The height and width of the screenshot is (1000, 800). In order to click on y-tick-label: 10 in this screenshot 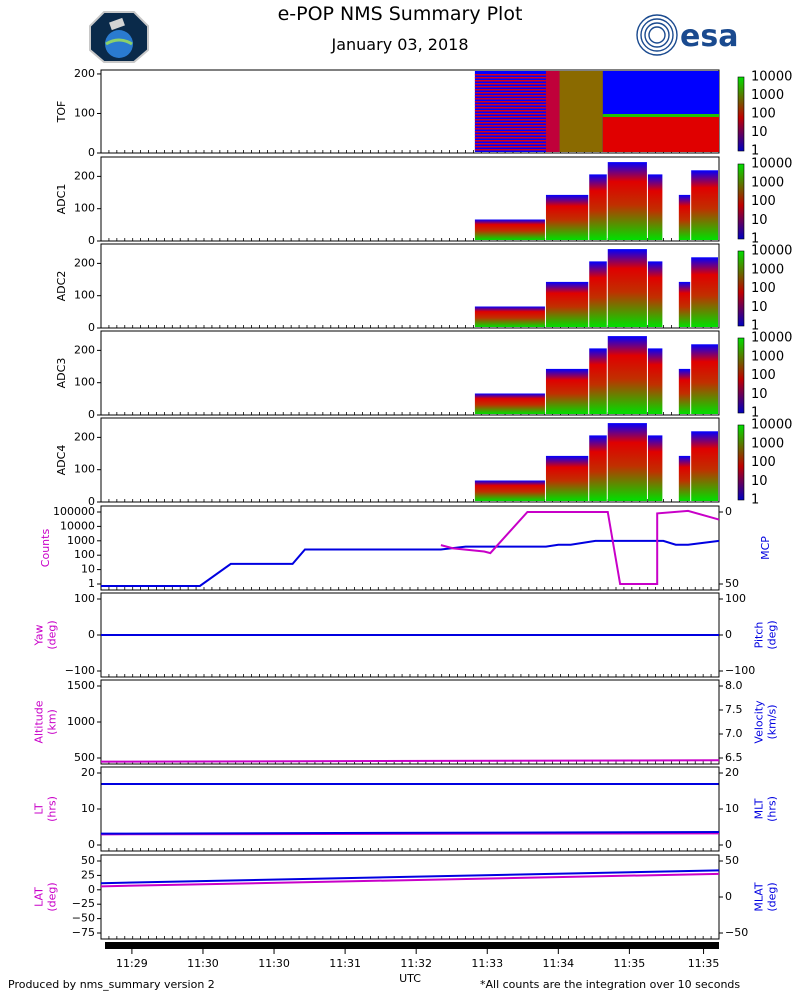, I will do `click(88, 569)`.